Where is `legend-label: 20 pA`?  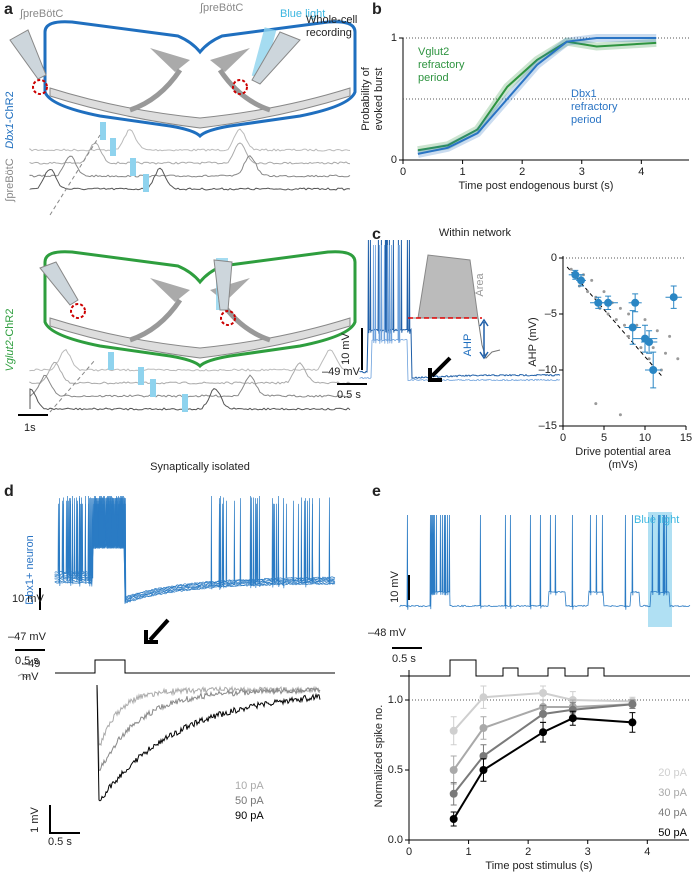
legend-label: 20 pA is located at coordinates (672, 773).